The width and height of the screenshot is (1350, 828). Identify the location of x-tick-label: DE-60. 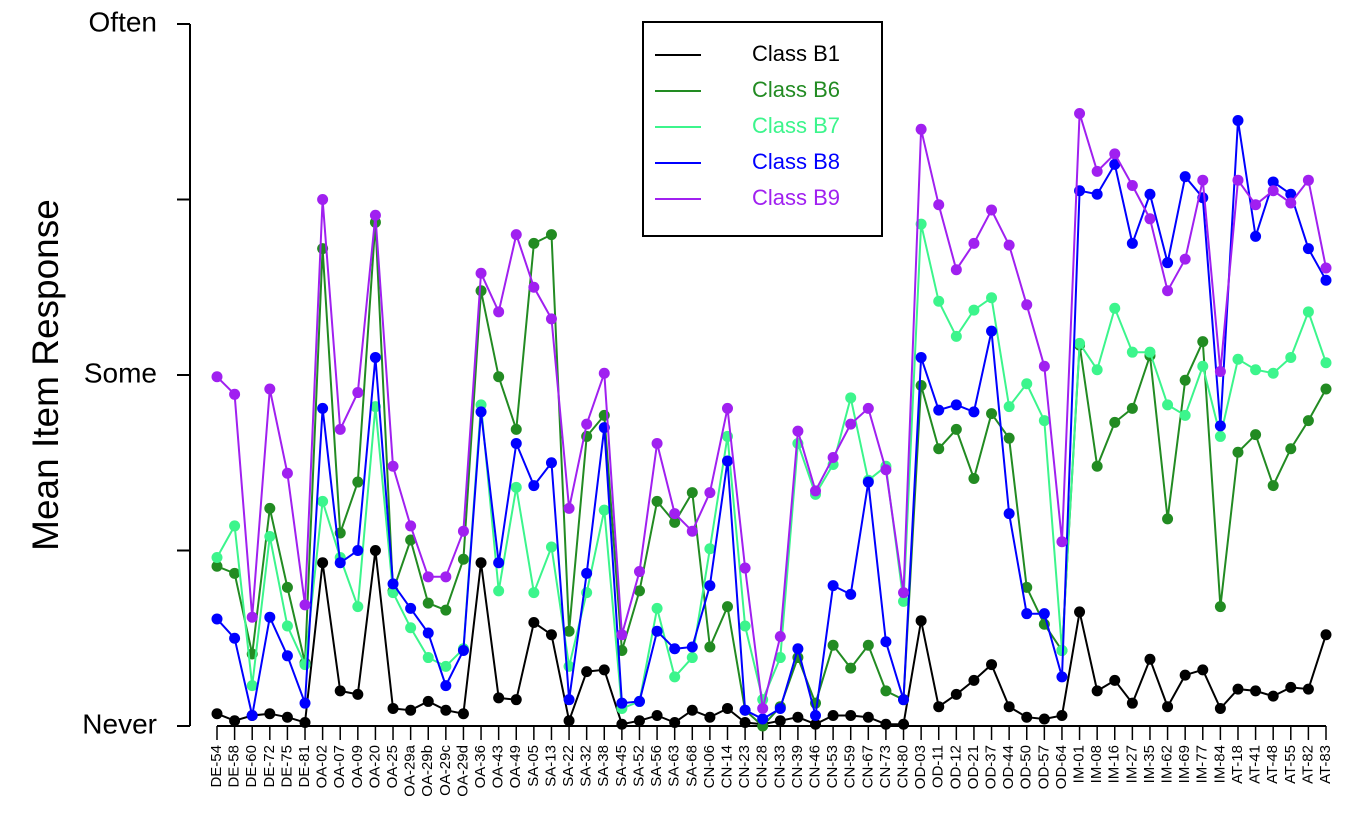
(251, 766).